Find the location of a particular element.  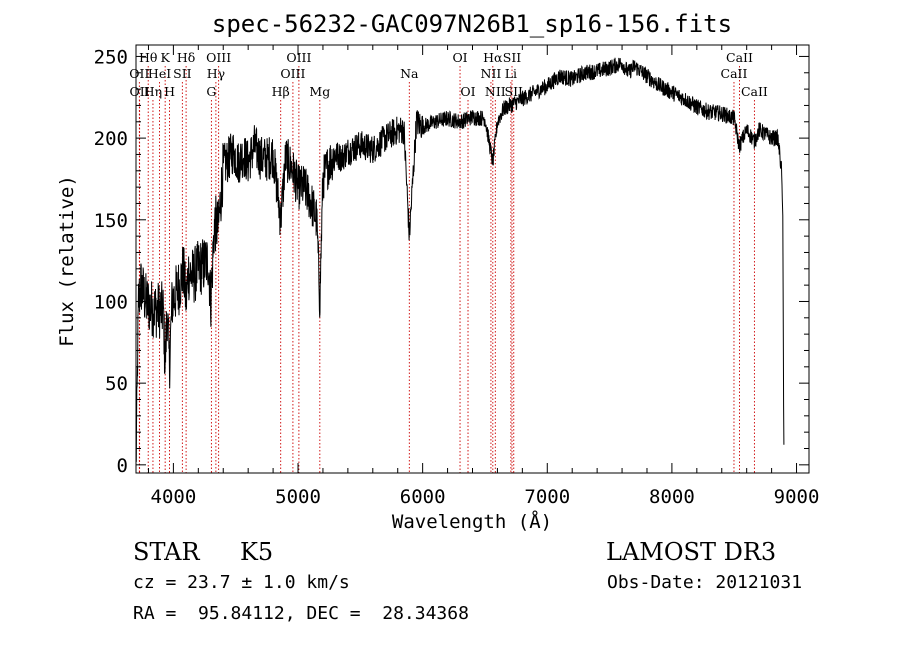

line-label: Hγ is located at coordinates (216, 73).